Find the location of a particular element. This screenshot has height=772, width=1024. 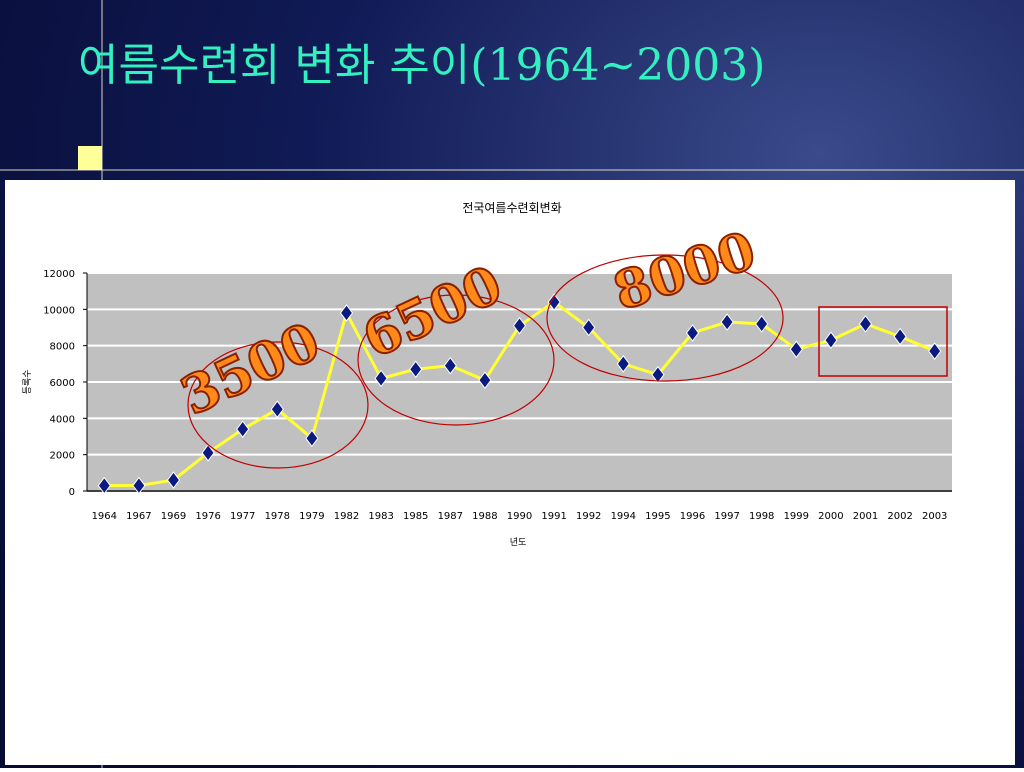

x-tick-label: 2002 is located at coordinates (899, 516).